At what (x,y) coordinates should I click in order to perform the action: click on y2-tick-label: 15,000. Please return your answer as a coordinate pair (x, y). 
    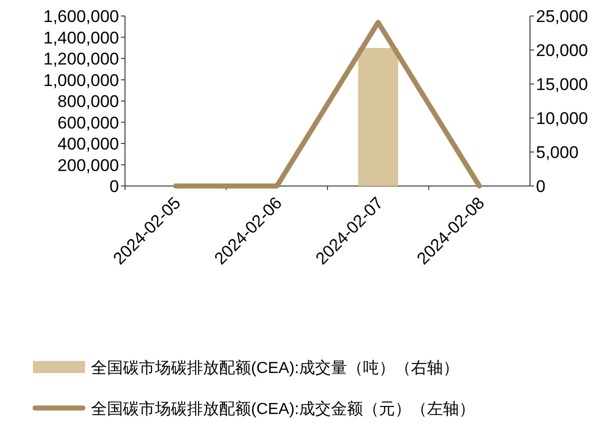
    Looking at the image, I should click on (562, 84).